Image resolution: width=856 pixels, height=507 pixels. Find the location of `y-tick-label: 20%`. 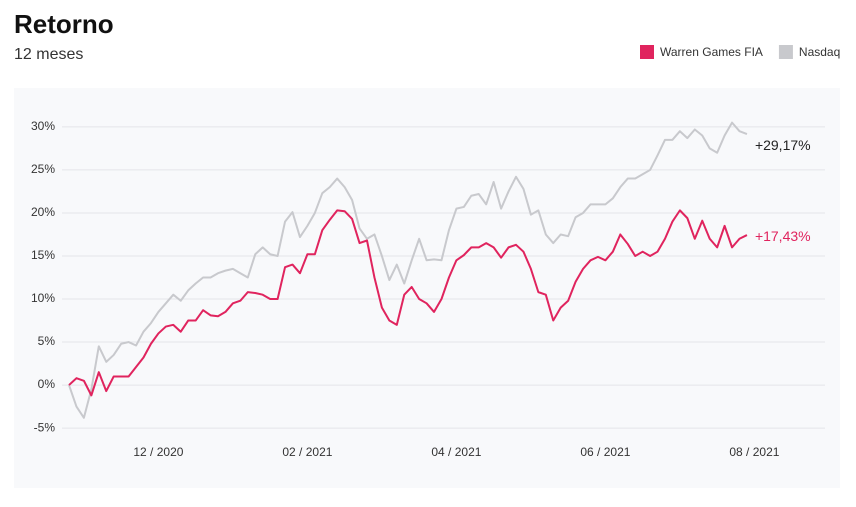

y-tick-label: 20% is located at coordinates (43, 212).